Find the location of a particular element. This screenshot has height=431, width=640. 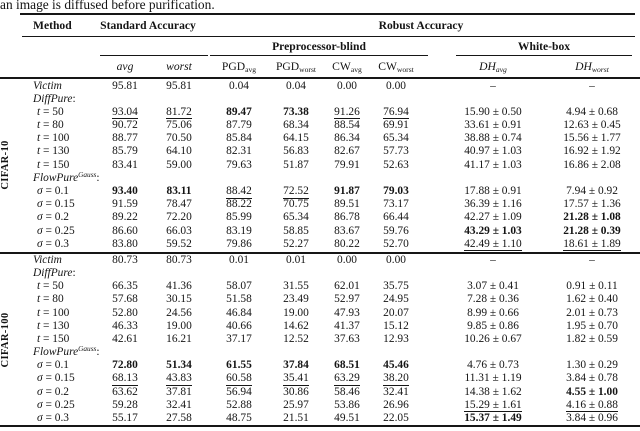

table-cell: 81.72 is located at coordinates (179, 112).